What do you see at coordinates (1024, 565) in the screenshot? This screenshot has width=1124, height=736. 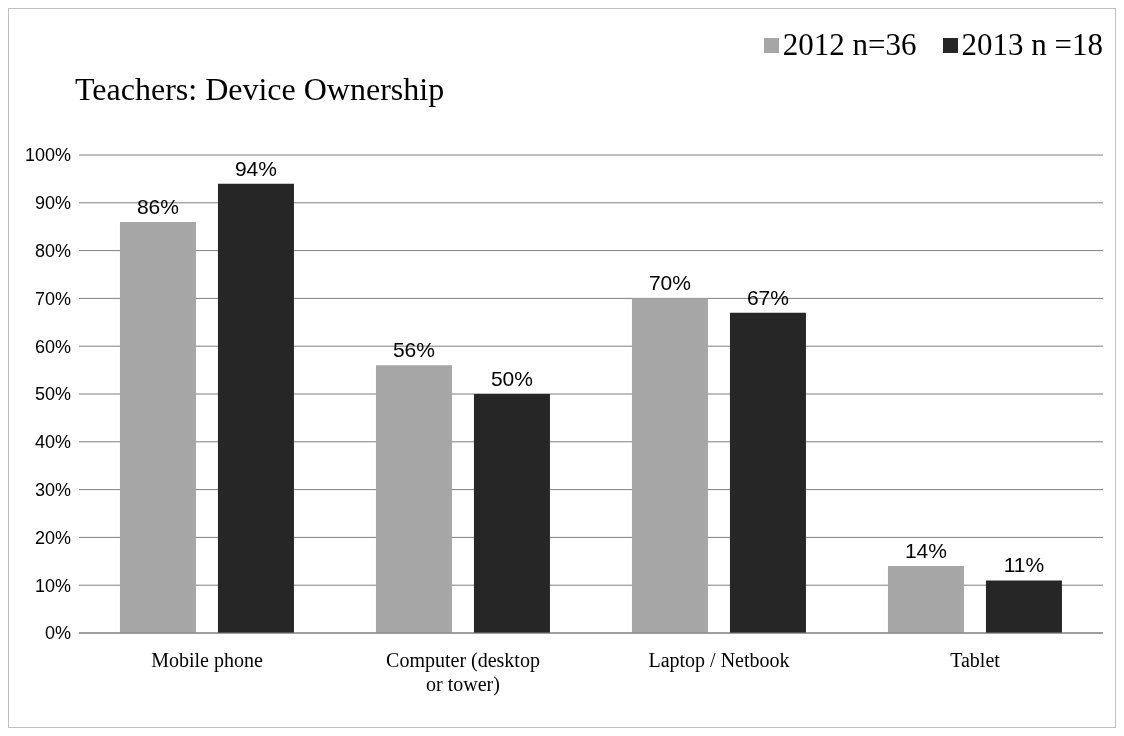 I see `data-label: 11%` at bounding box center [1024, 565].